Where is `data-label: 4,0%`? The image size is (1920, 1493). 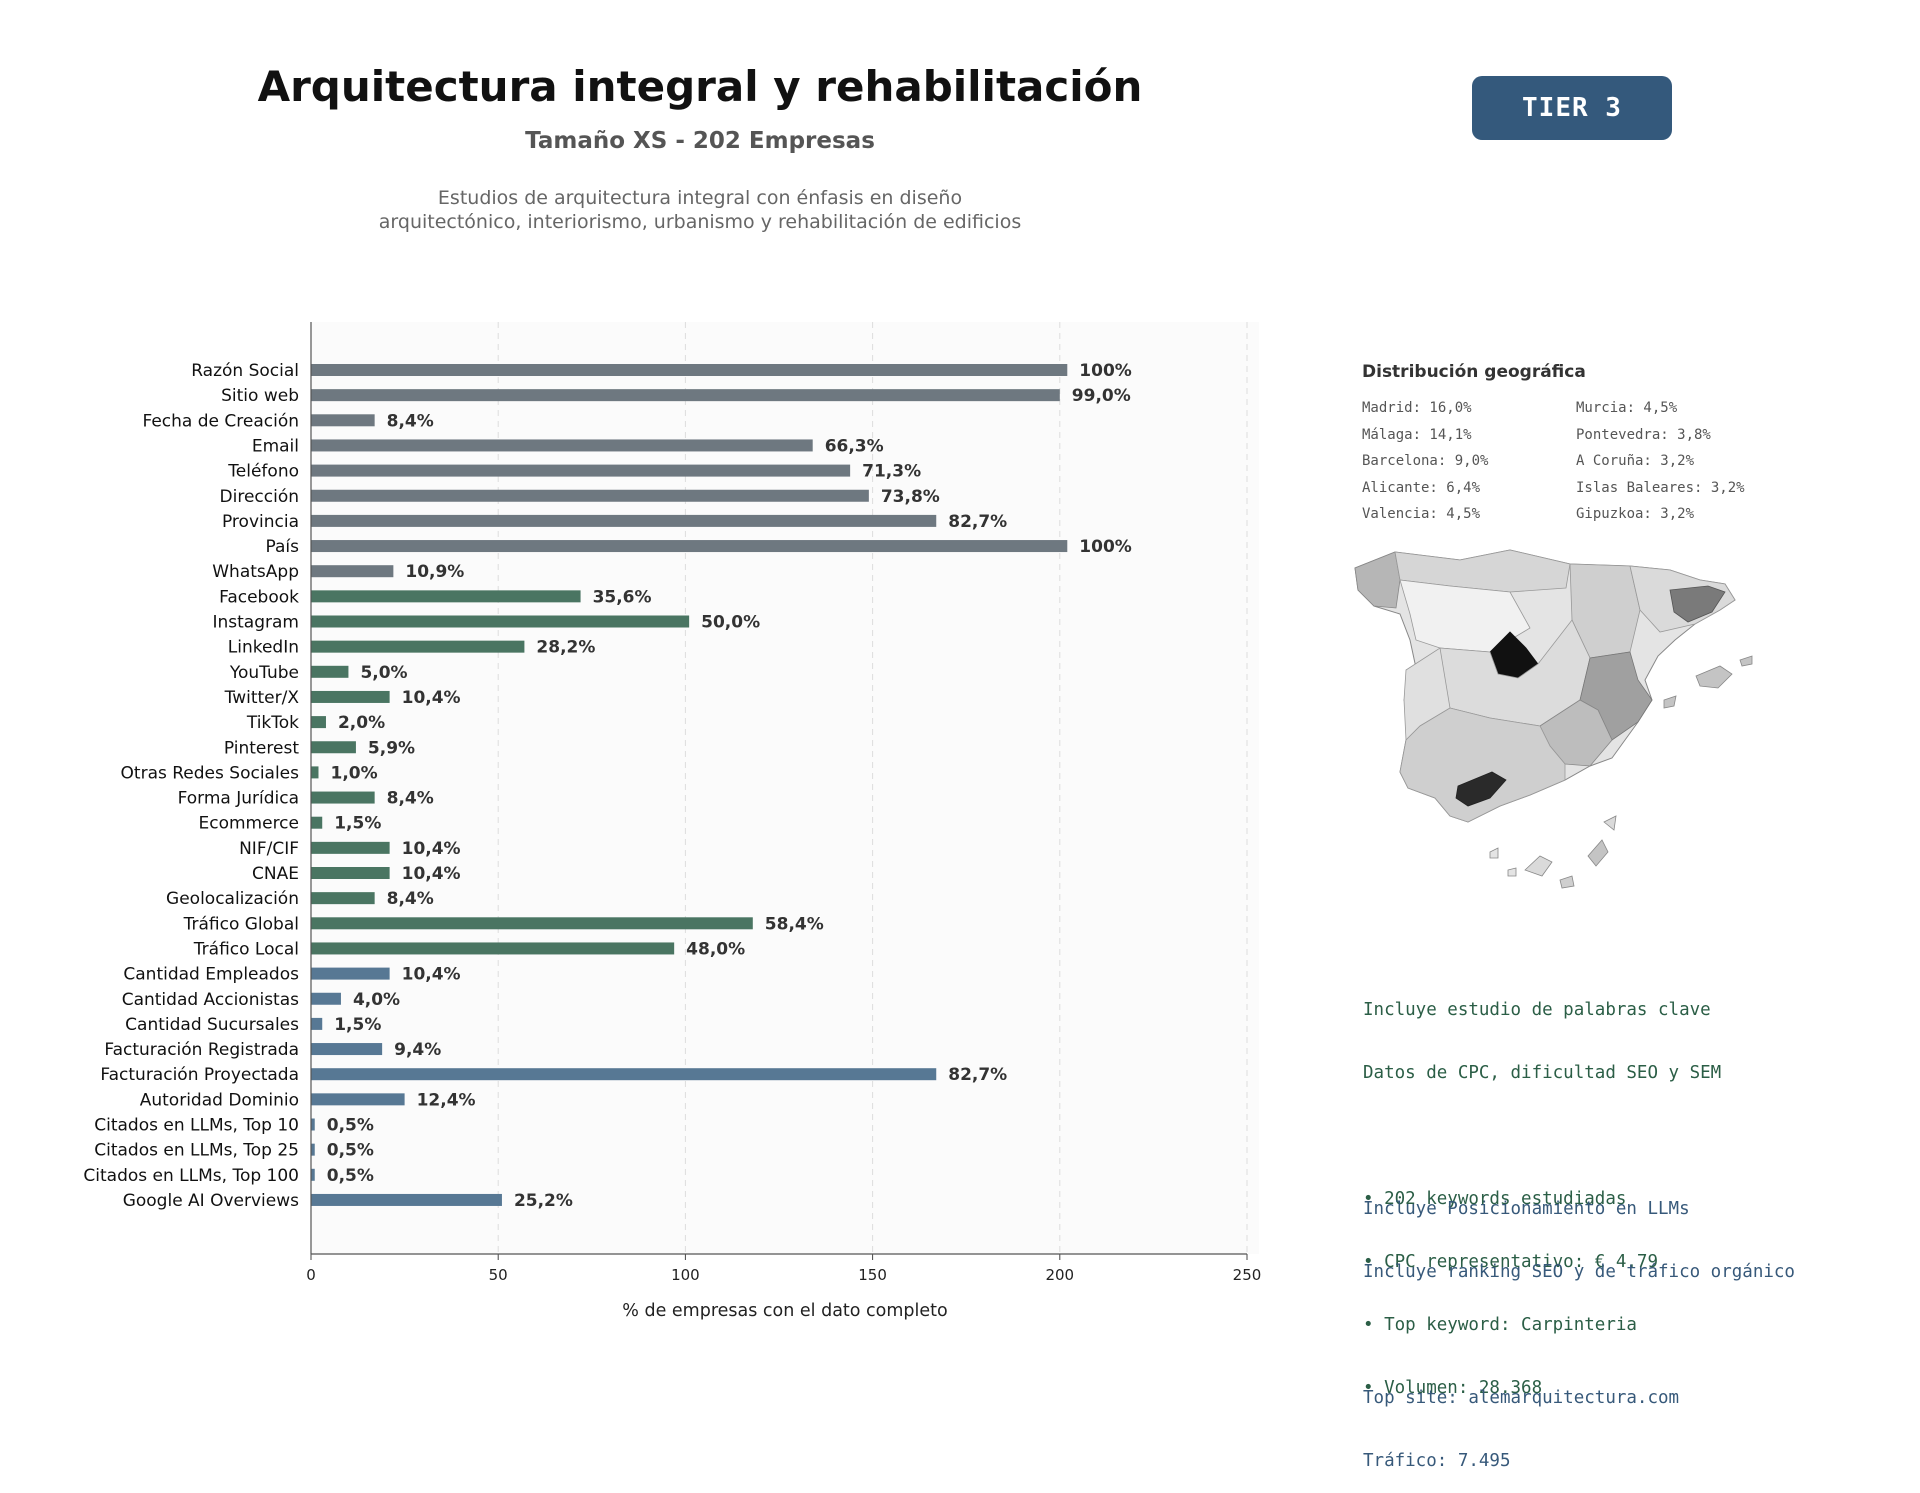 data-label: 4,0% is located at coordinates (376, 1000).